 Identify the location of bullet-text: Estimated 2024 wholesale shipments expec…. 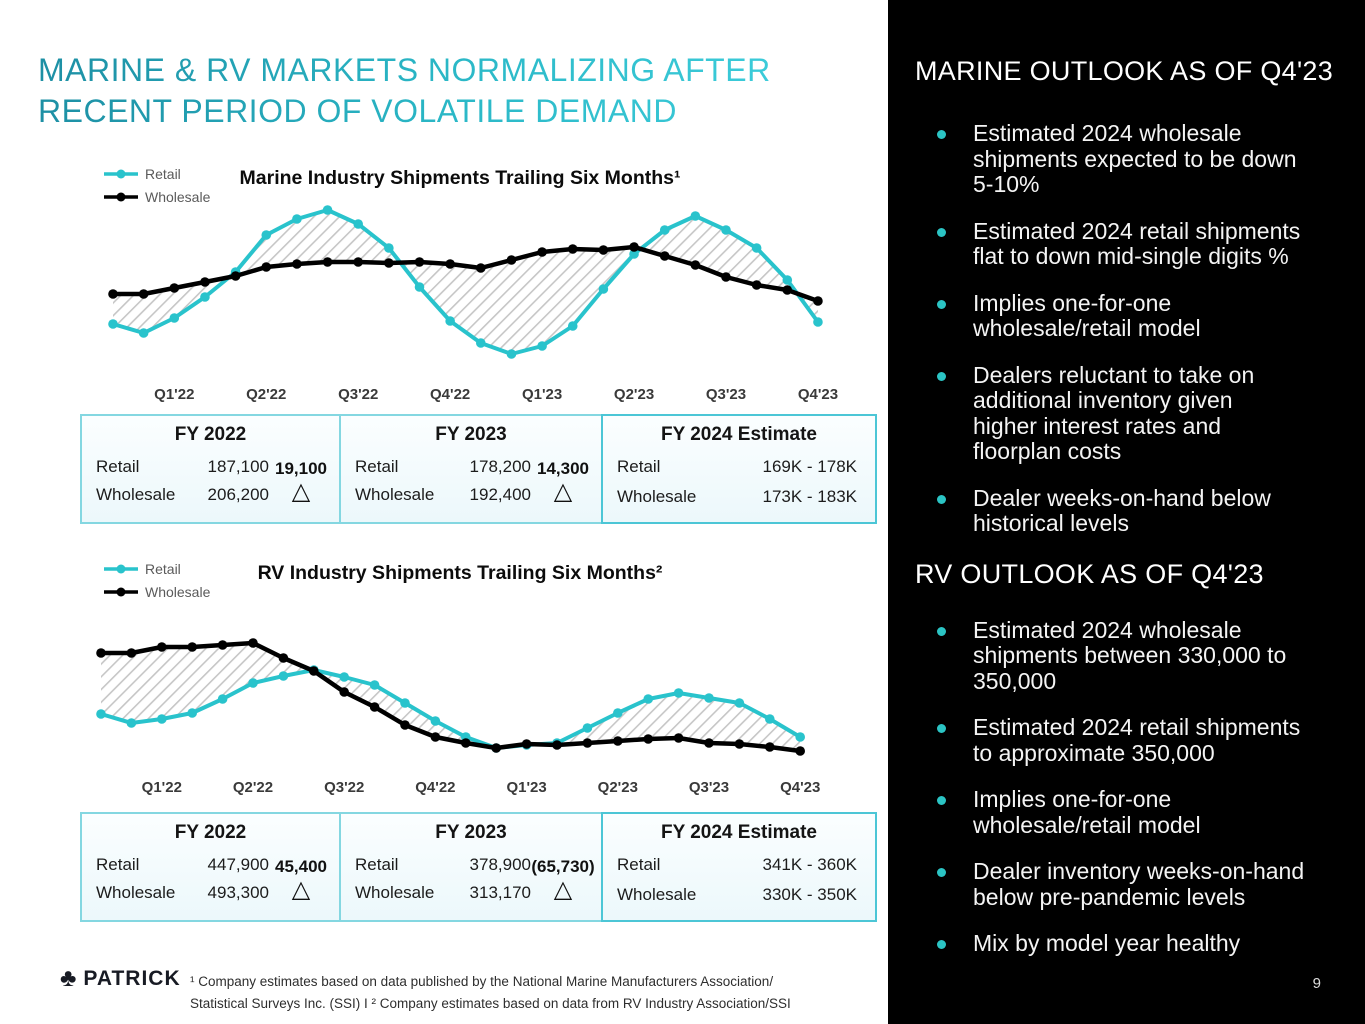
(1135, 158).